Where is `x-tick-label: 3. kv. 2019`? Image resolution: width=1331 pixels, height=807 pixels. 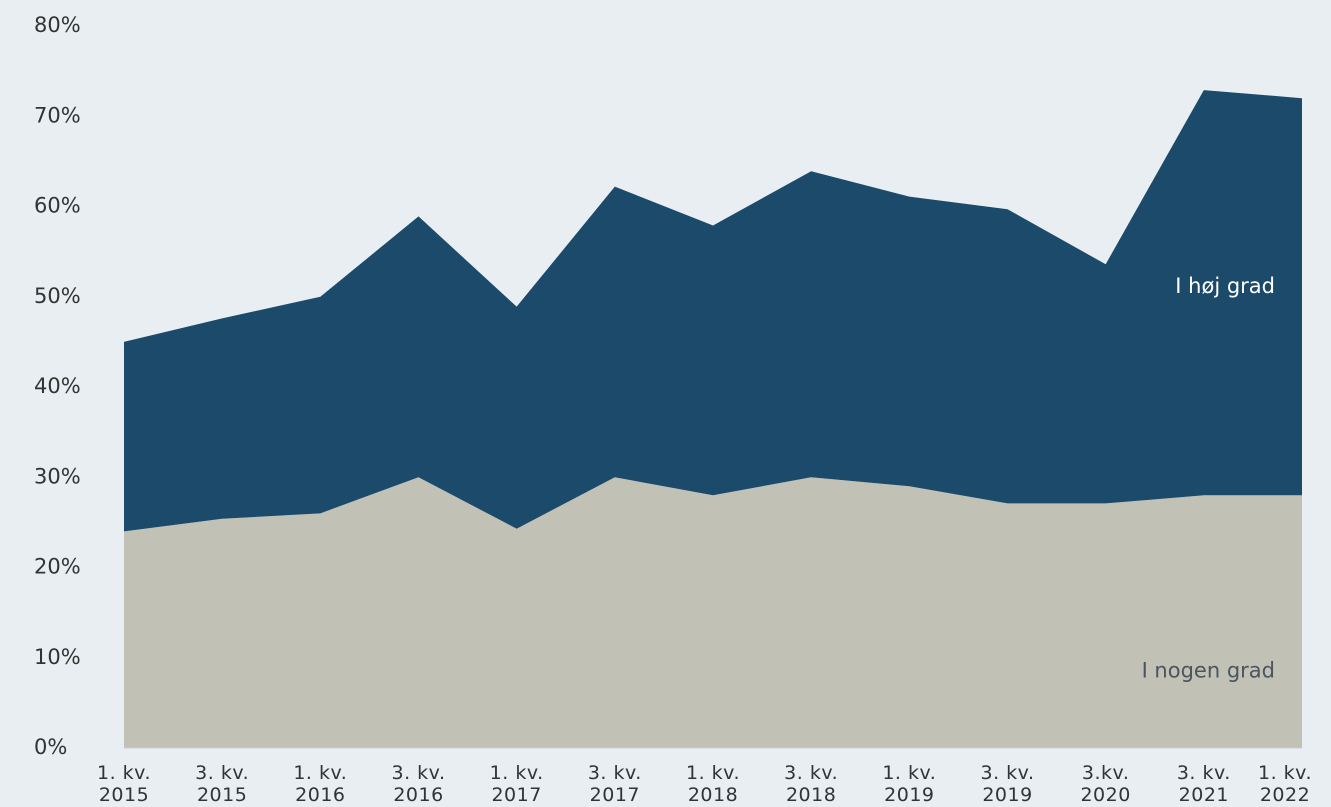
x-tick-label: 3. kv. 2019 is located at coordinates (1007, 784).